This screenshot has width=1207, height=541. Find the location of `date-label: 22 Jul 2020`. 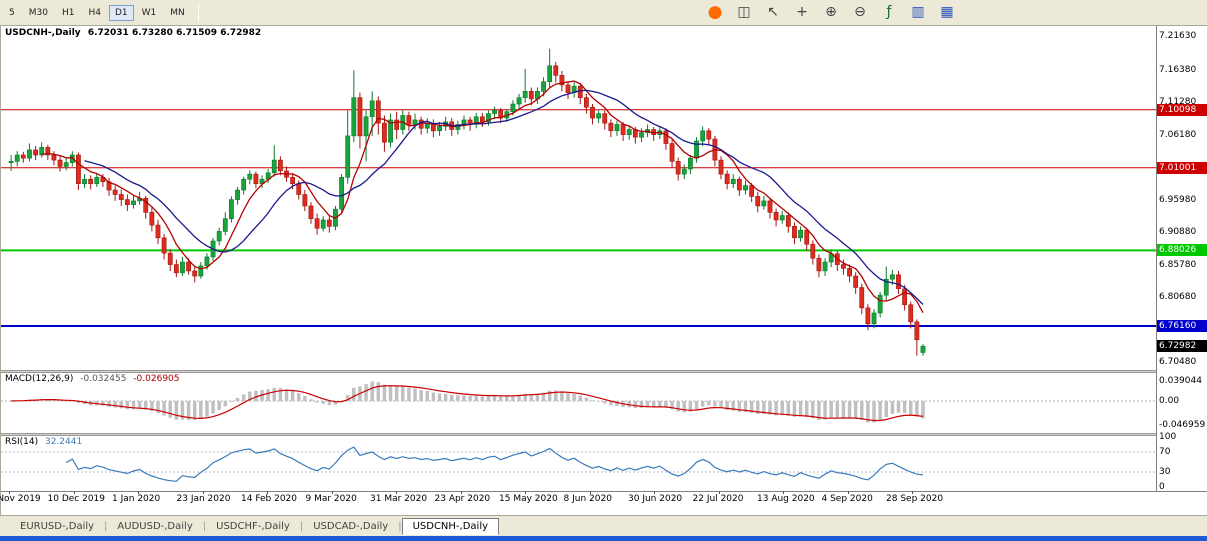

date-label: 22 Jul 2020 is located at coordinates (718, 499).